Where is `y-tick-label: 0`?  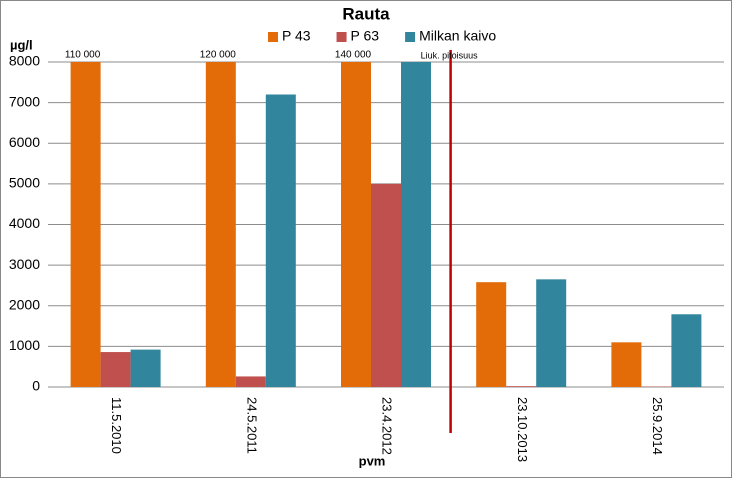 y-tick-label: 0 is located at coordinates (36, 386).